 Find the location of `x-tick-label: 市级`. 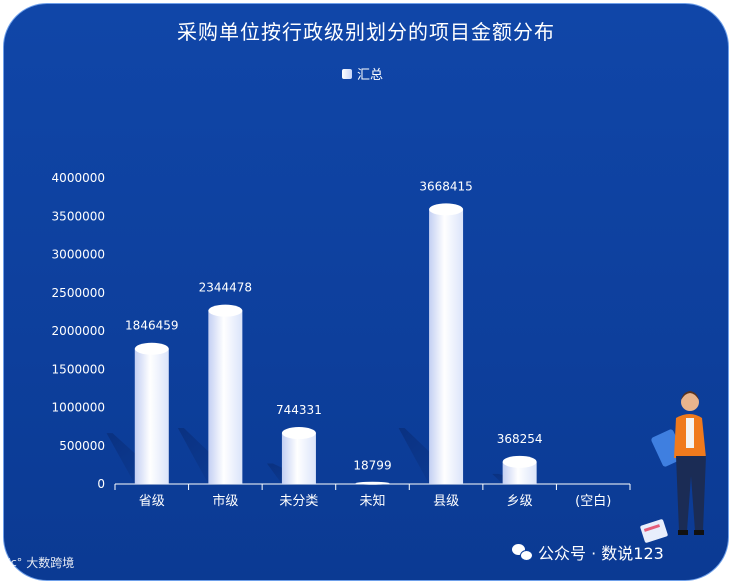

x-tick-label: 市级 is located at coordinates (225, 501).